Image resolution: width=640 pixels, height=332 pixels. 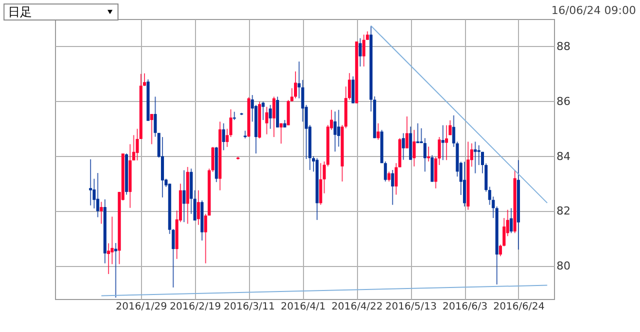 I want to click on x-tick-label: 2016/1/29, so click(x=142, y=307).